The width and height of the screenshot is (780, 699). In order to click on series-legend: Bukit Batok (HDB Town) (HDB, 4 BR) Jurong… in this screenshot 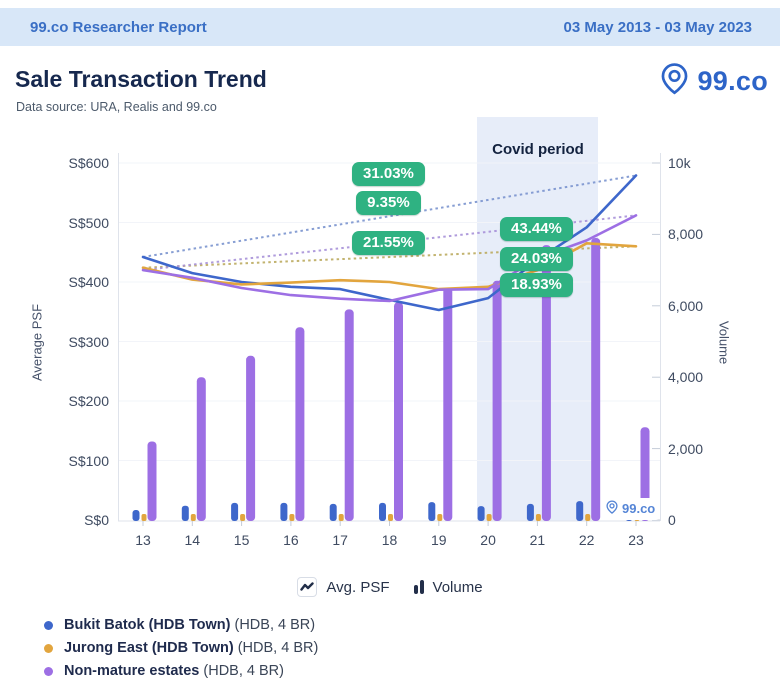, I will do `click(181, 648)`.